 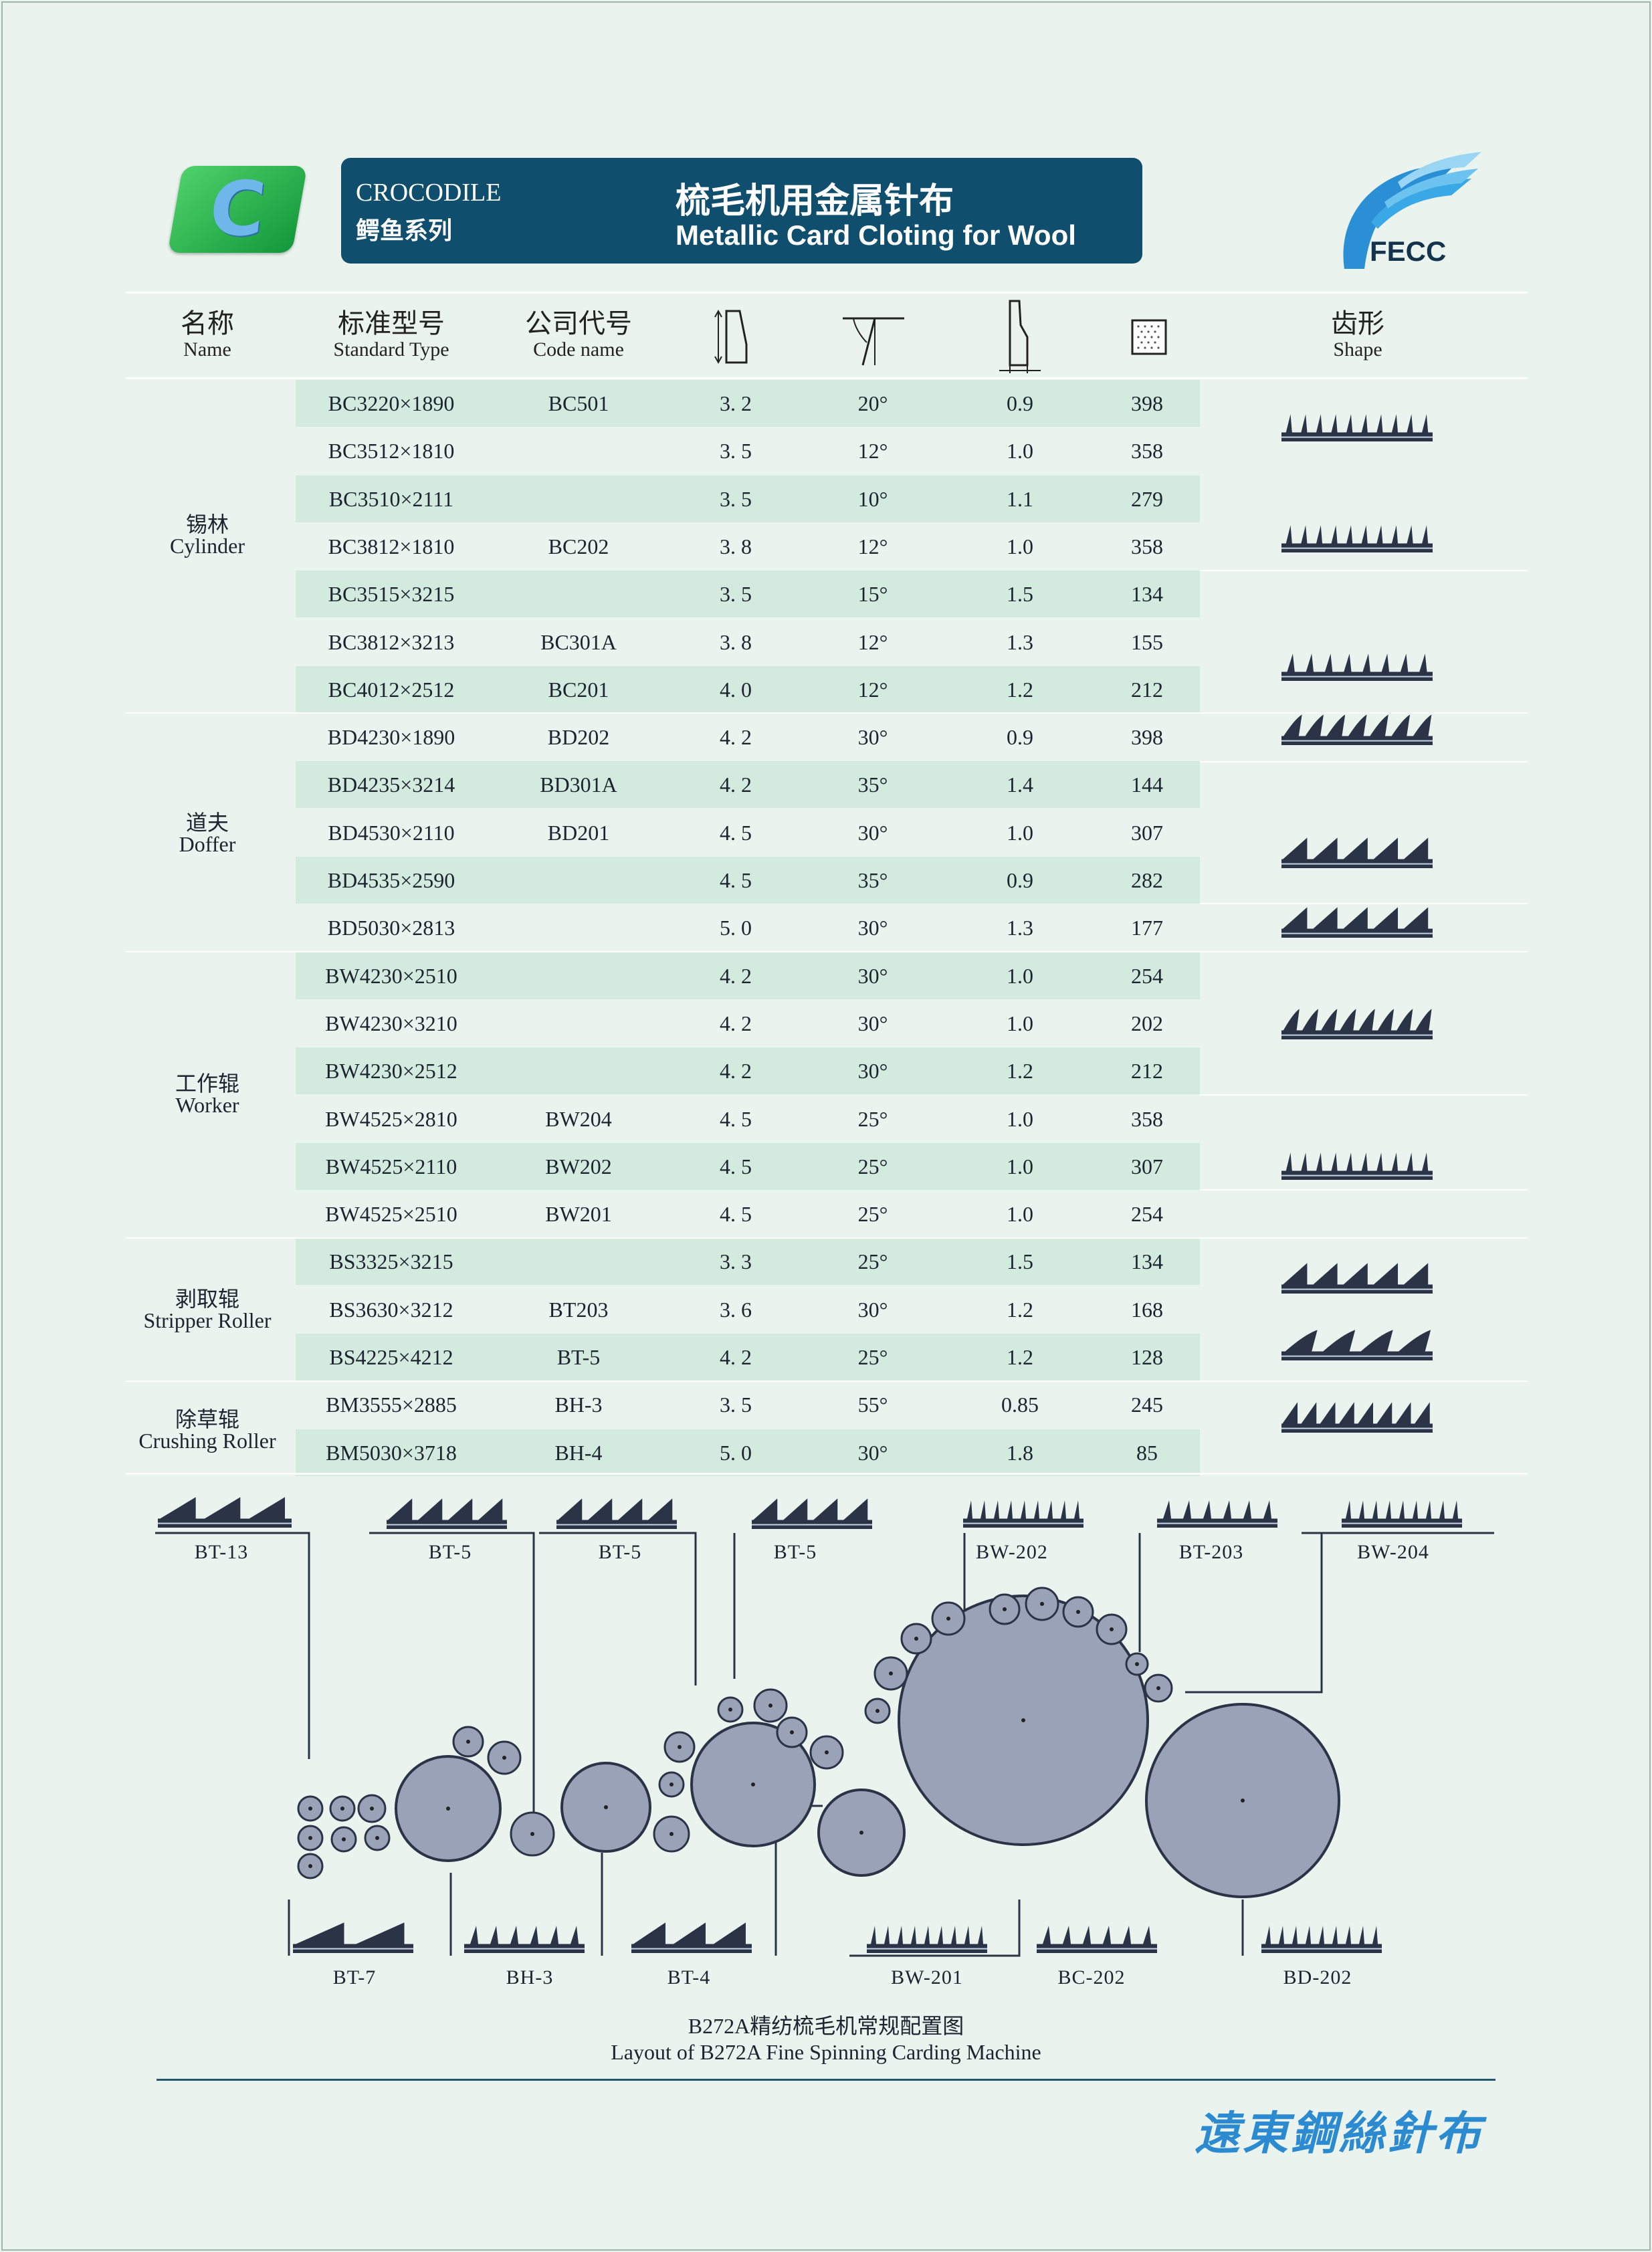 What do you see at coordinates (1364, 762) in the screenshot?
I see `shape-divider` at bounding box center [1364, 762].